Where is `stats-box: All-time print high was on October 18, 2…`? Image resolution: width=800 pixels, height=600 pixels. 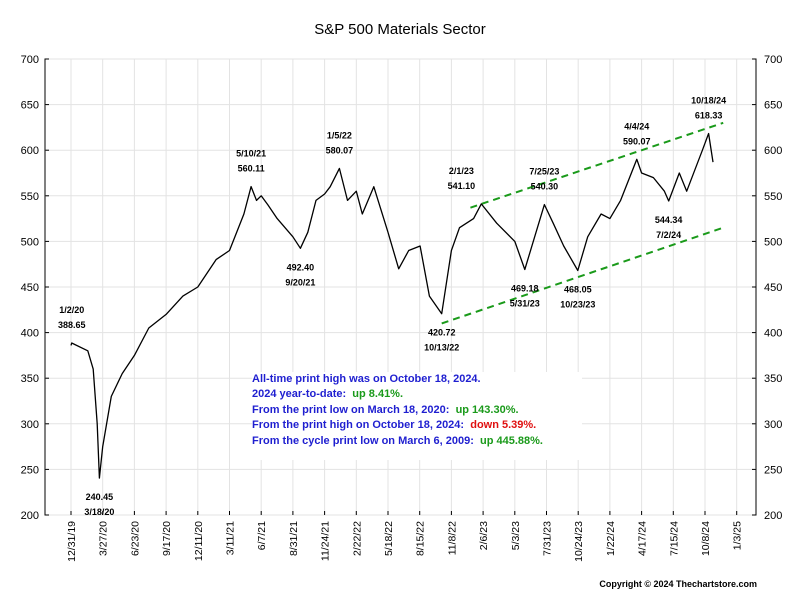
stats-box: All-time print high was on October 18, 2… is located at coordinates (417, 416).